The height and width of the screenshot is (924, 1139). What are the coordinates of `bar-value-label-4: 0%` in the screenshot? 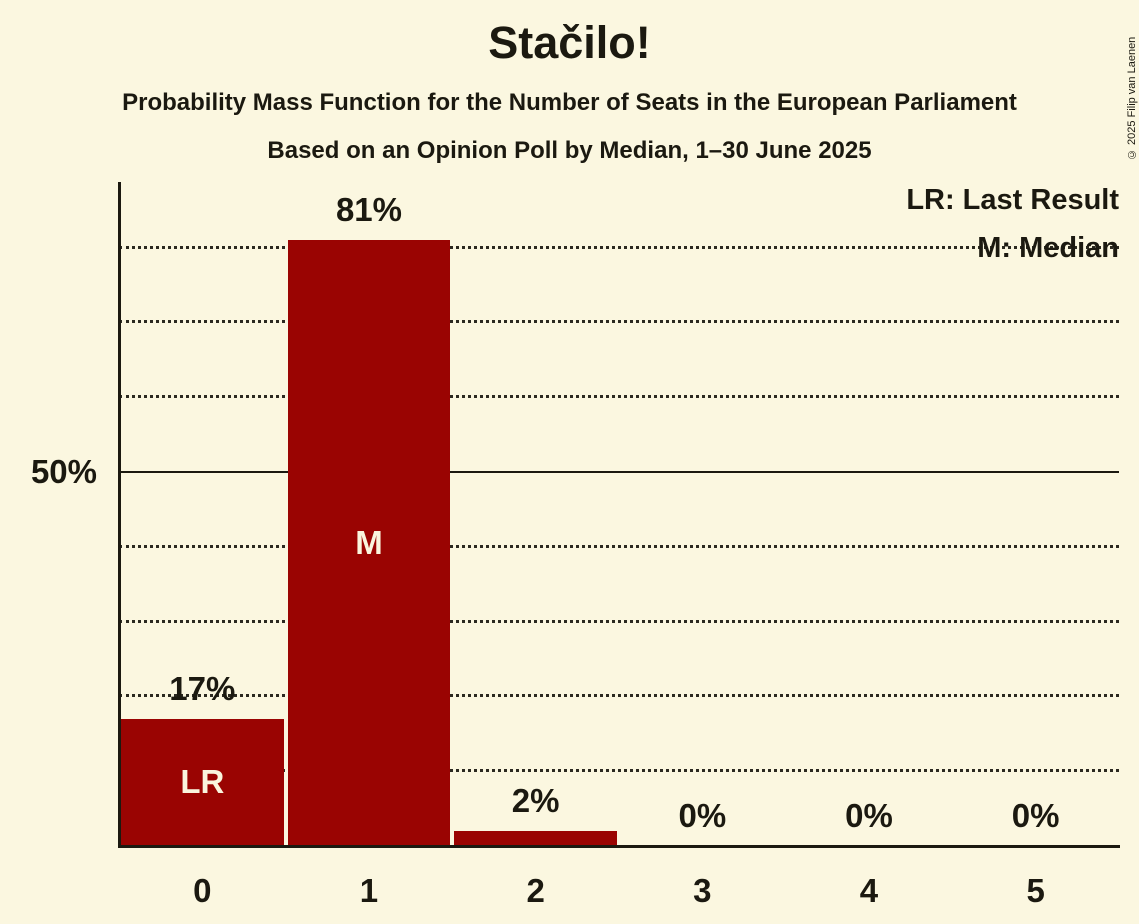 It's located at (869, 815).